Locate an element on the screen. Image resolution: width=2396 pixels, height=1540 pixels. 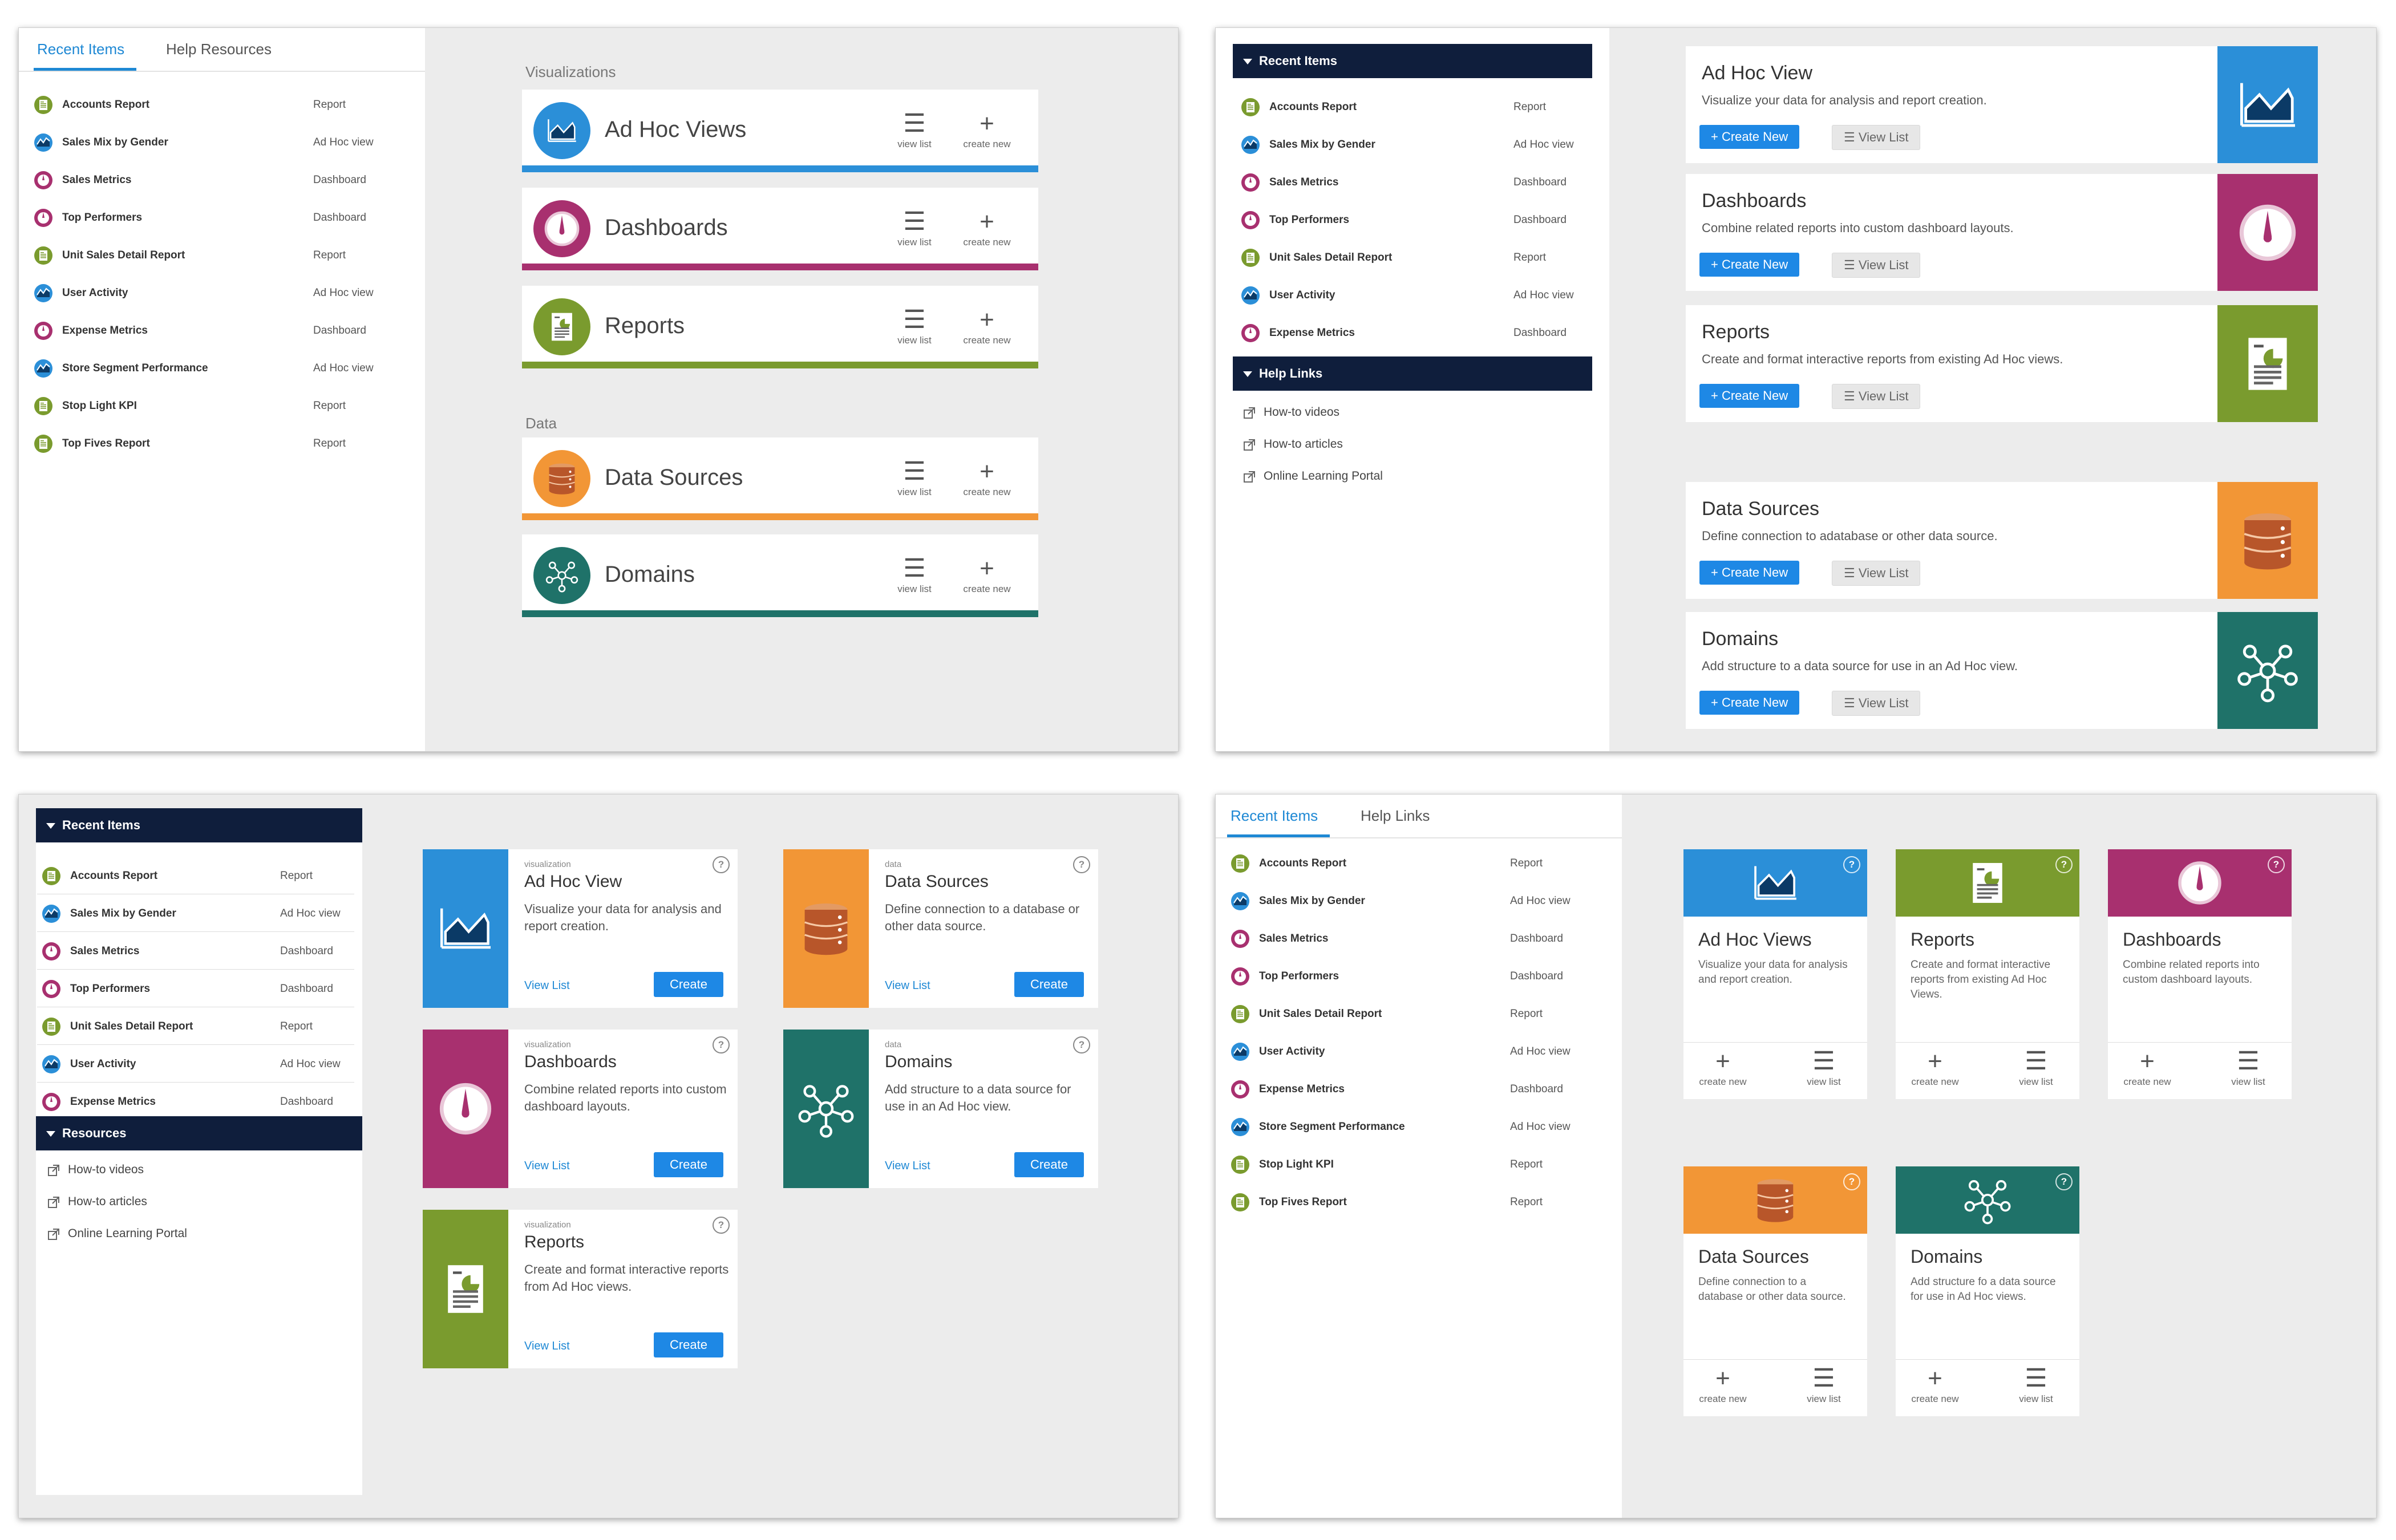
tab-help-resources: Help Resources is located at coordinates (219, 49).